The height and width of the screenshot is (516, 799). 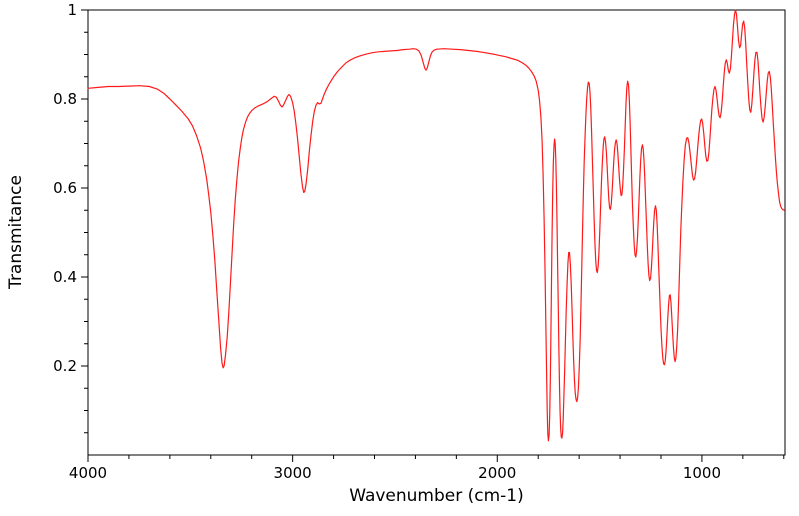 What do you see at coordinates (436, 496) in the screenshot?
I see `x-axis-label: Wavenumber (cm-1)` at bounding box center [436, 496].